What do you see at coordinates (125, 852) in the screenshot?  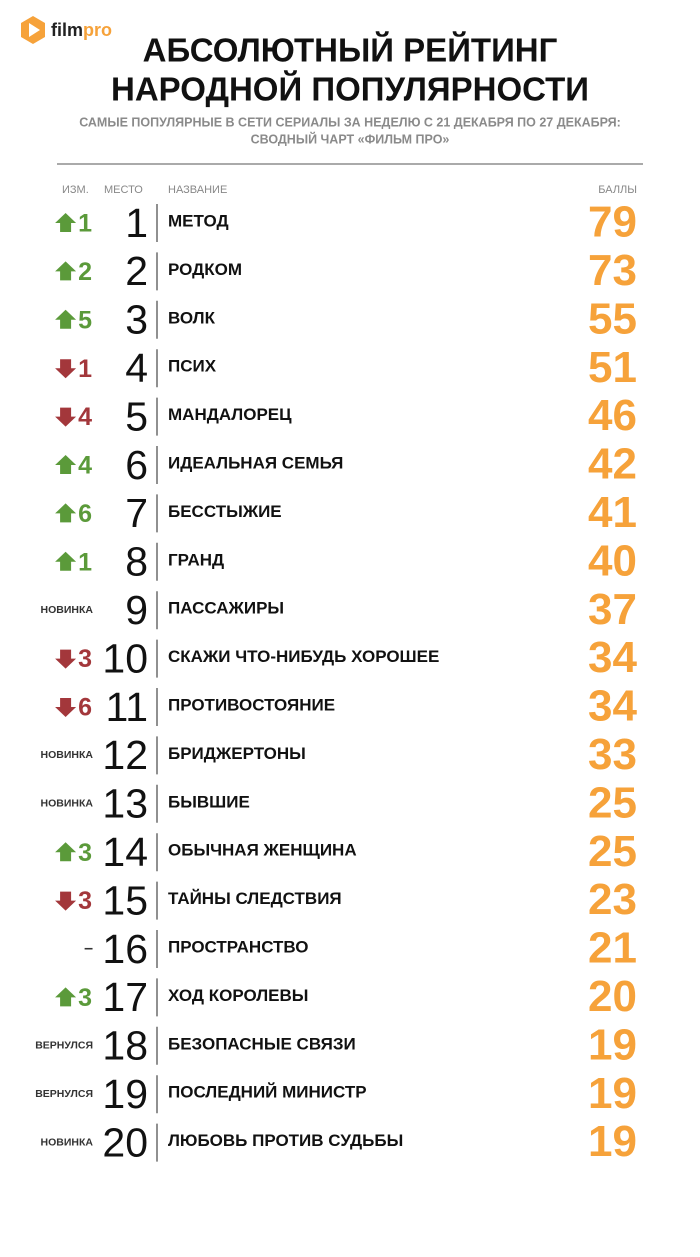 I see `place: 14` at bounding box center [125, 852].